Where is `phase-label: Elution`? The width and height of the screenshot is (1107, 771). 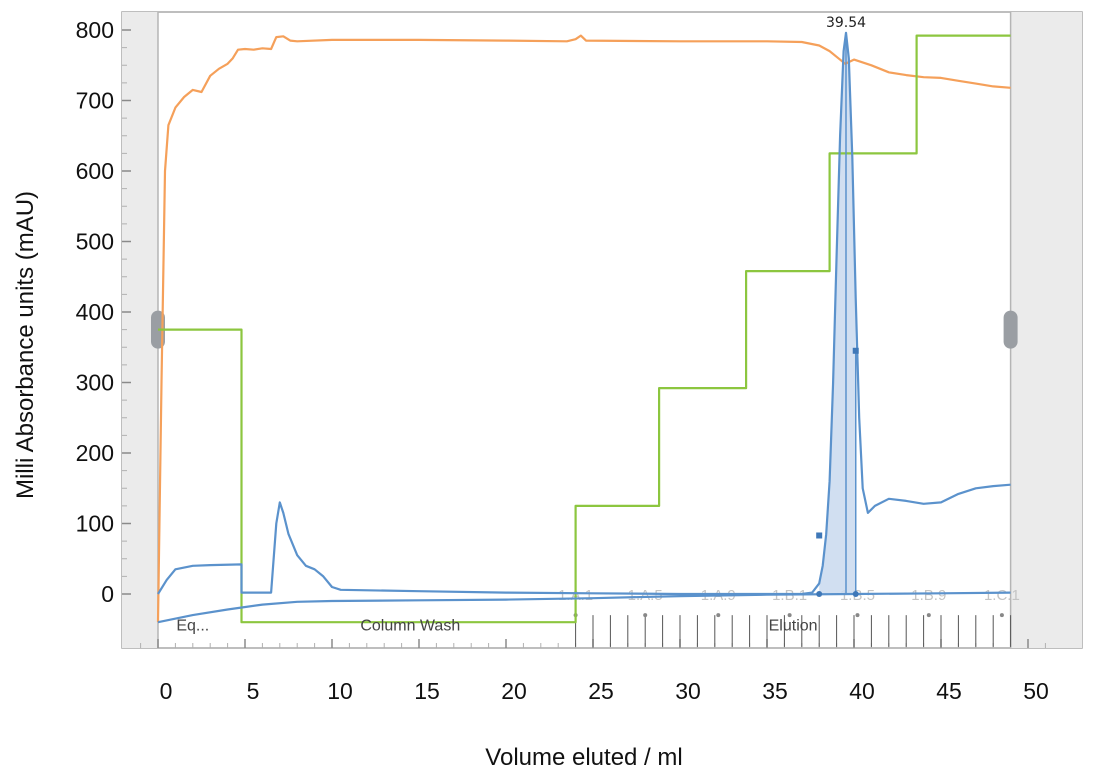
phase-label: Elution is located at coordinates (793, 626).